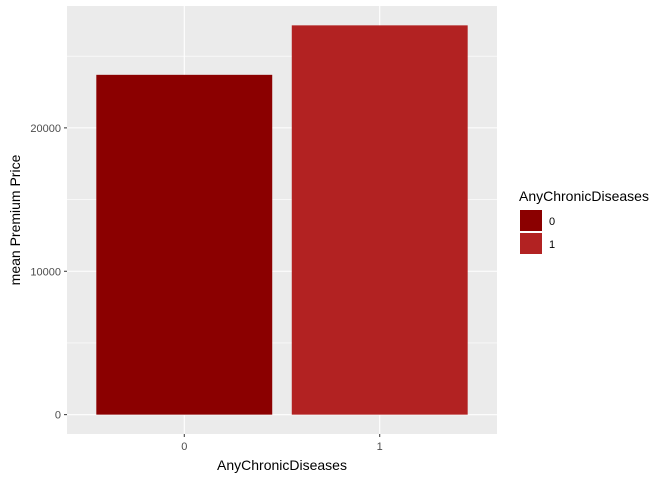 Image resolution: width=672 pixels, height=480 pixels. I want to click on legend-items: 01, so click(537, 232).